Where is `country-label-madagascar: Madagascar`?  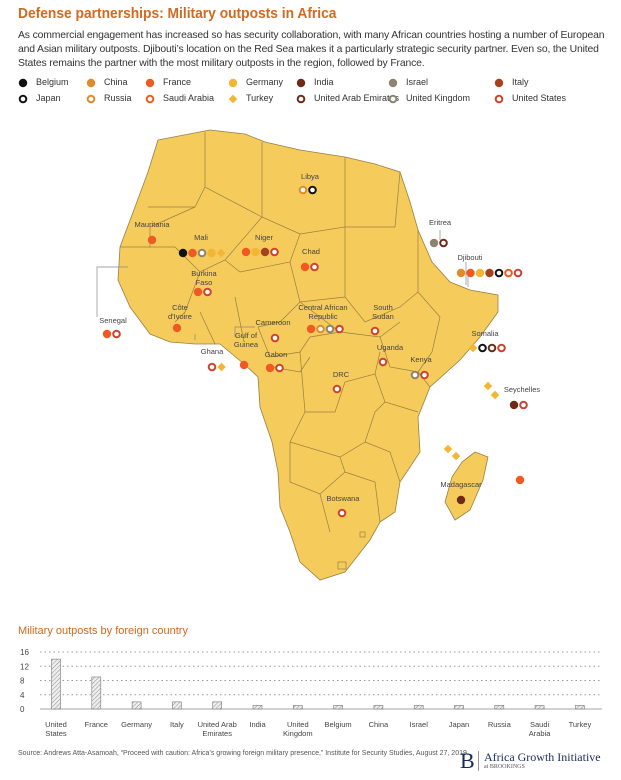 country-label-madagascar: Madagascar is located at coordinates (461, 484).